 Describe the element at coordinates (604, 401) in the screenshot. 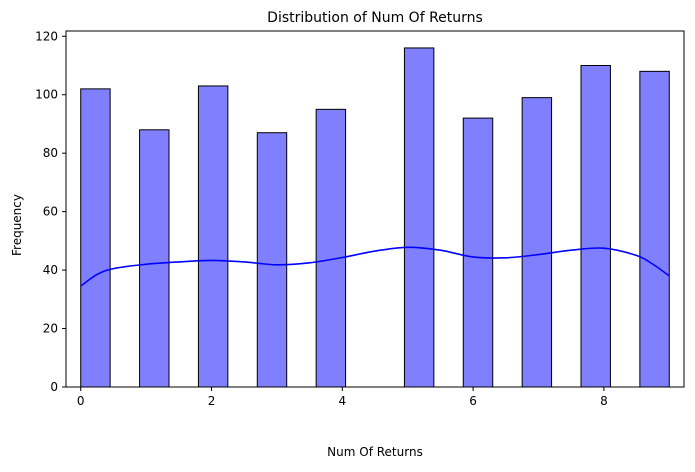

I see `x-tick-label: 8` at that location.